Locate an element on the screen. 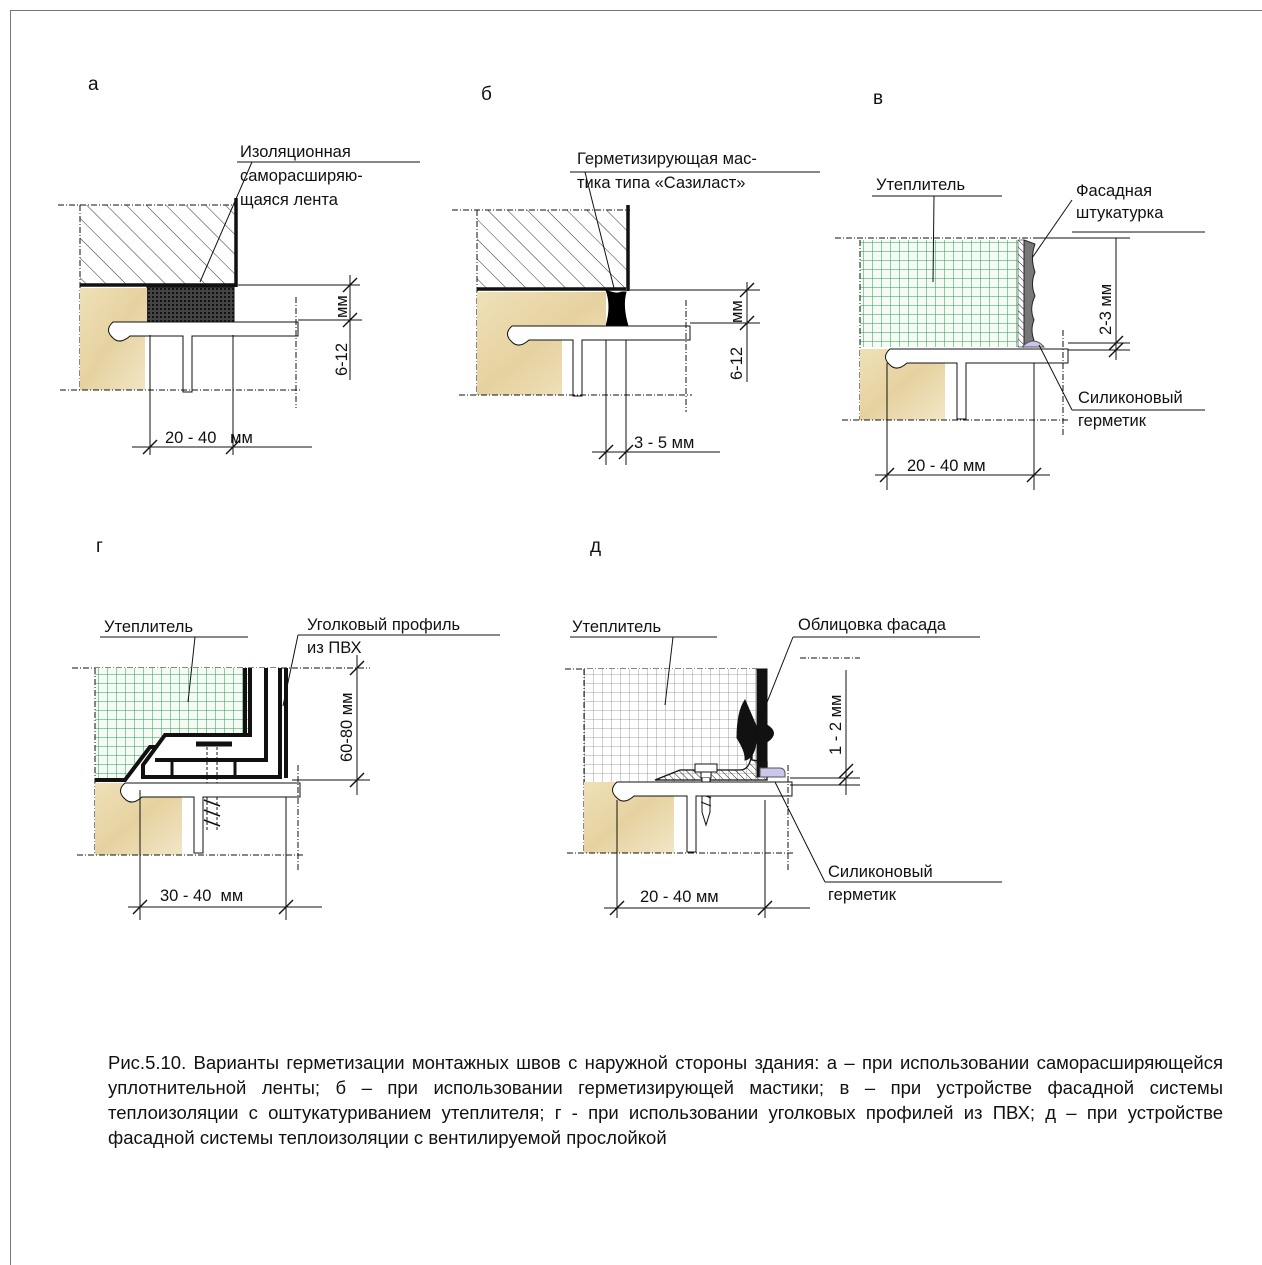 This screenshot has width=1262, height=1265. panel-v-sealant-2: герметик is located at coordinates (1112, 421).